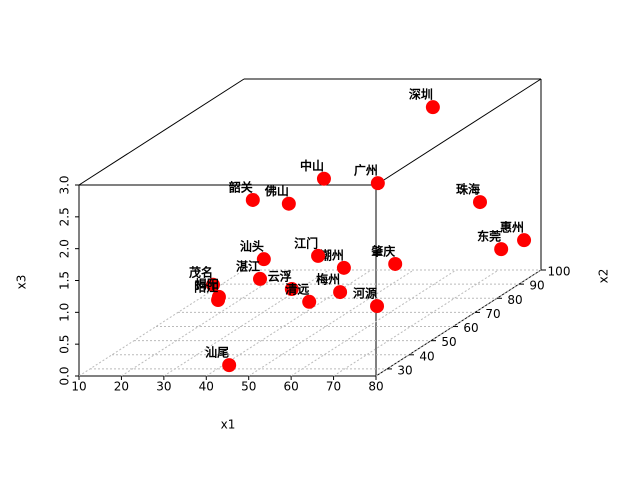 The height and width of the screenshot is (482, 639). I want to click on x3-tick-label: 2.5, so click(65, 216).